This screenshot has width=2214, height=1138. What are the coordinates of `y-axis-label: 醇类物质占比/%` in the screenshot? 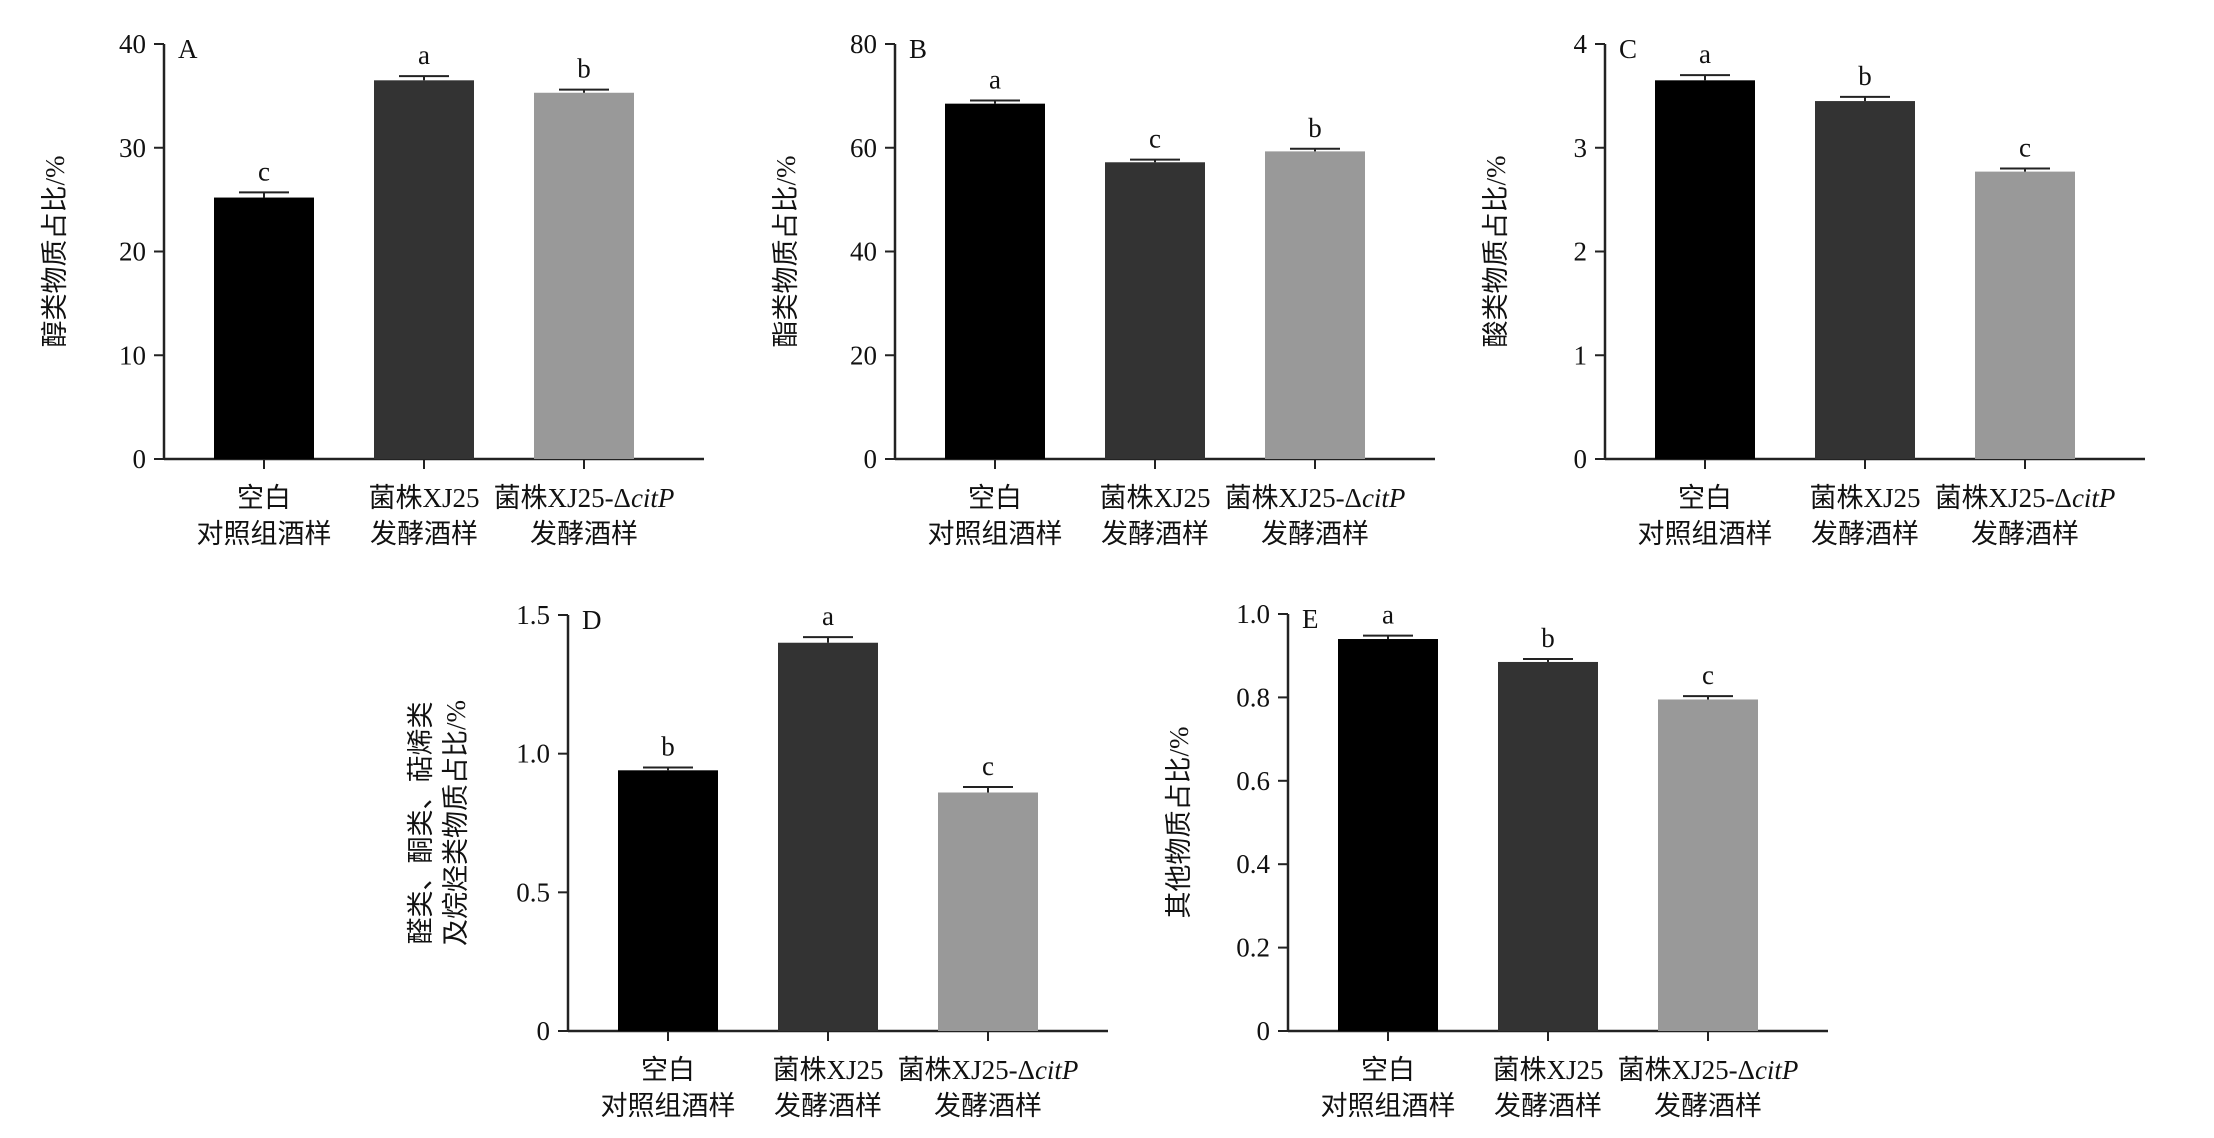 It's located at (55, 252).